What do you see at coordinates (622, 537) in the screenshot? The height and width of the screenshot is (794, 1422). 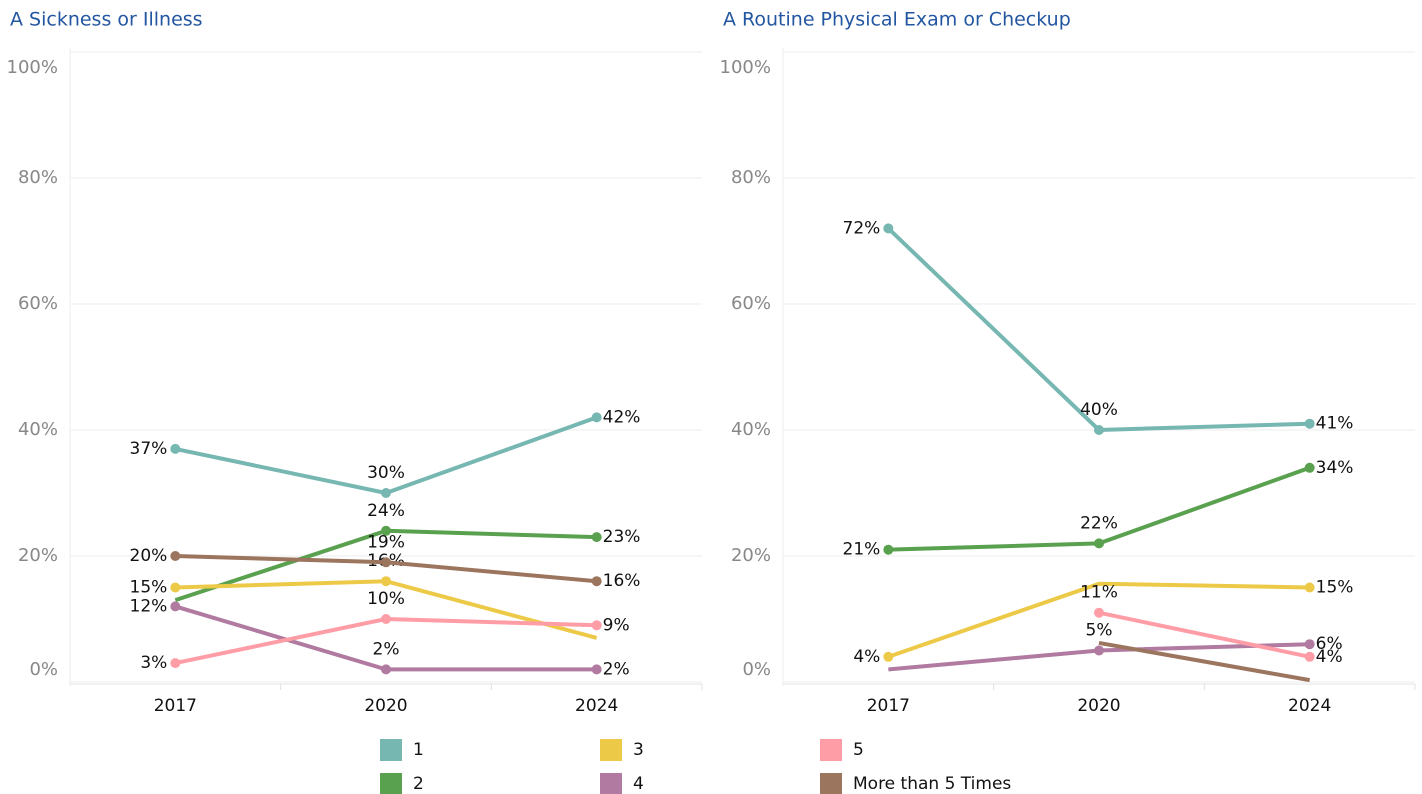 I see `data-label: 23%` at bounding box center [622, 537].